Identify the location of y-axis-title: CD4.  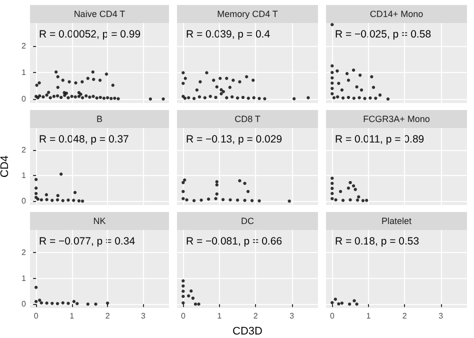
(6, 166).